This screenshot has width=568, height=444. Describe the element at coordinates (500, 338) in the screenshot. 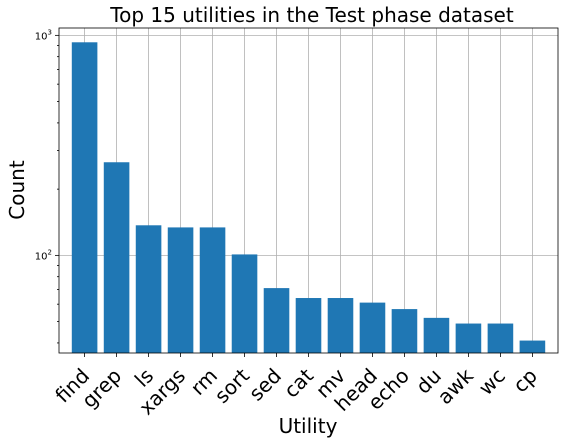

I see `bar-wc` at that location.